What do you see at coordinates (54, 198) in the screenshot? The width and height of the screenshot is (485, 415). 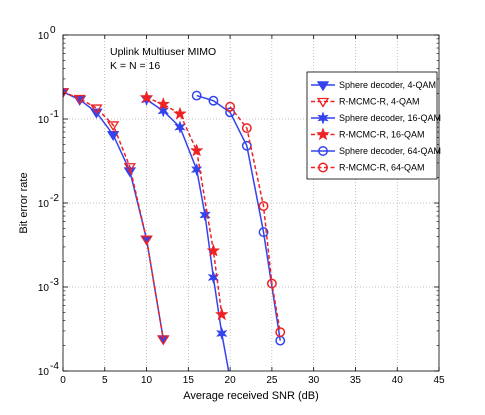 I see `y-tick-exponent: -2` at bounding box center [54, 198].